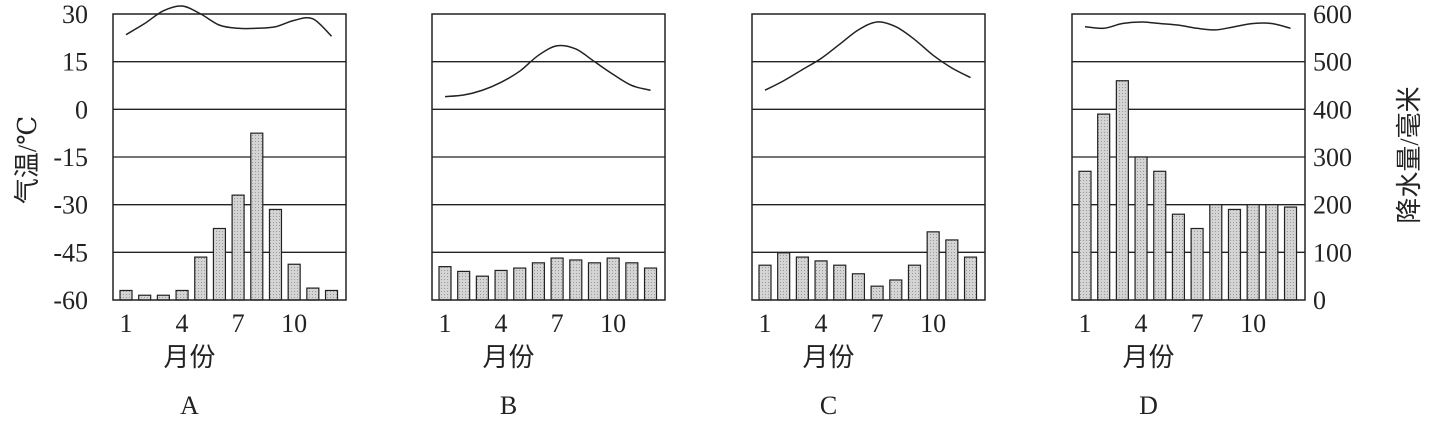 This screenshot has width=1438, height=426. Describe the element at coordinates (1332, 14) in the screenshot. I see `precipitation-tick-label: 600` at that location.